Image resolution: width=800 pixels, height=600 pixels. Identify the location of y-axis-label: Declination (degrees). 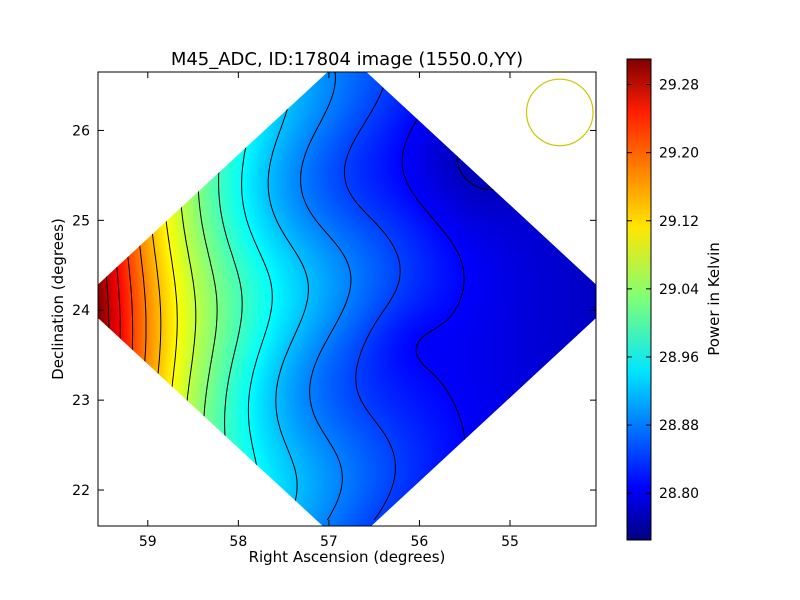
(58, 299).